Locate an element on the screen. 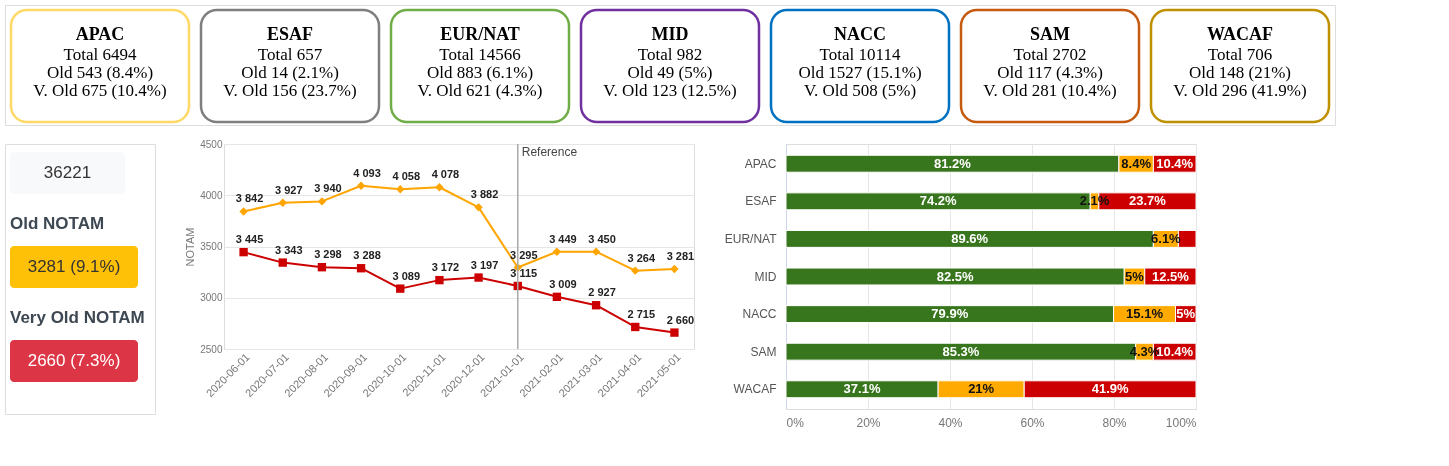  category-label: WACAF is located at coordinates (1240, 34).